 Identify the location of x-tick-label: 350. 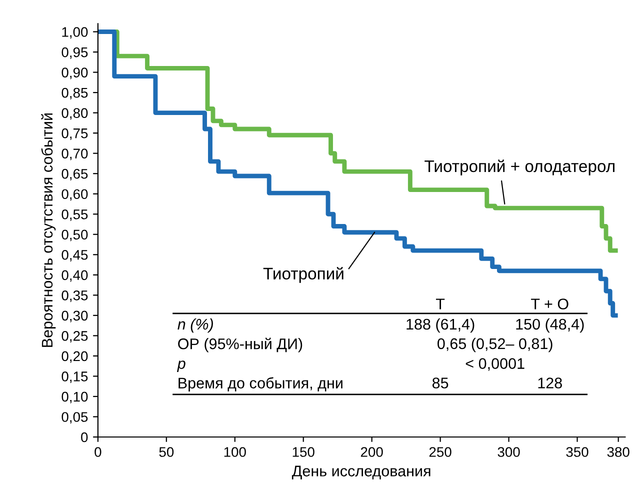
(577, 452).